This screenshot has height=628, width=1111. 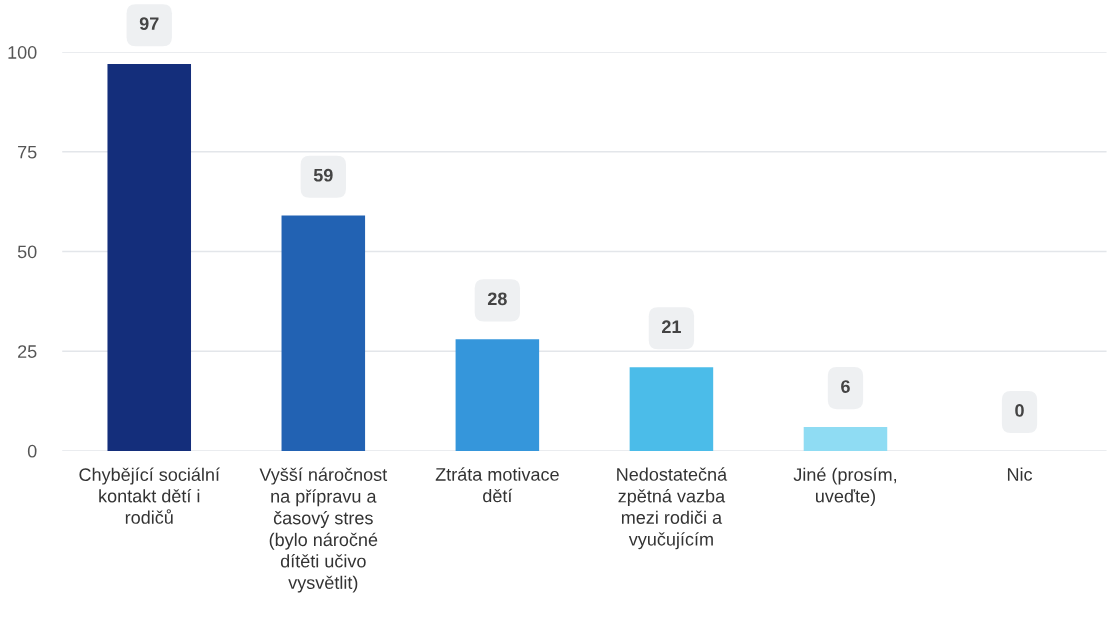 What do you see at coordinates (1019, 410) in the screenshot?
I see `data-label: 0` at bounding box center [1019, 410].